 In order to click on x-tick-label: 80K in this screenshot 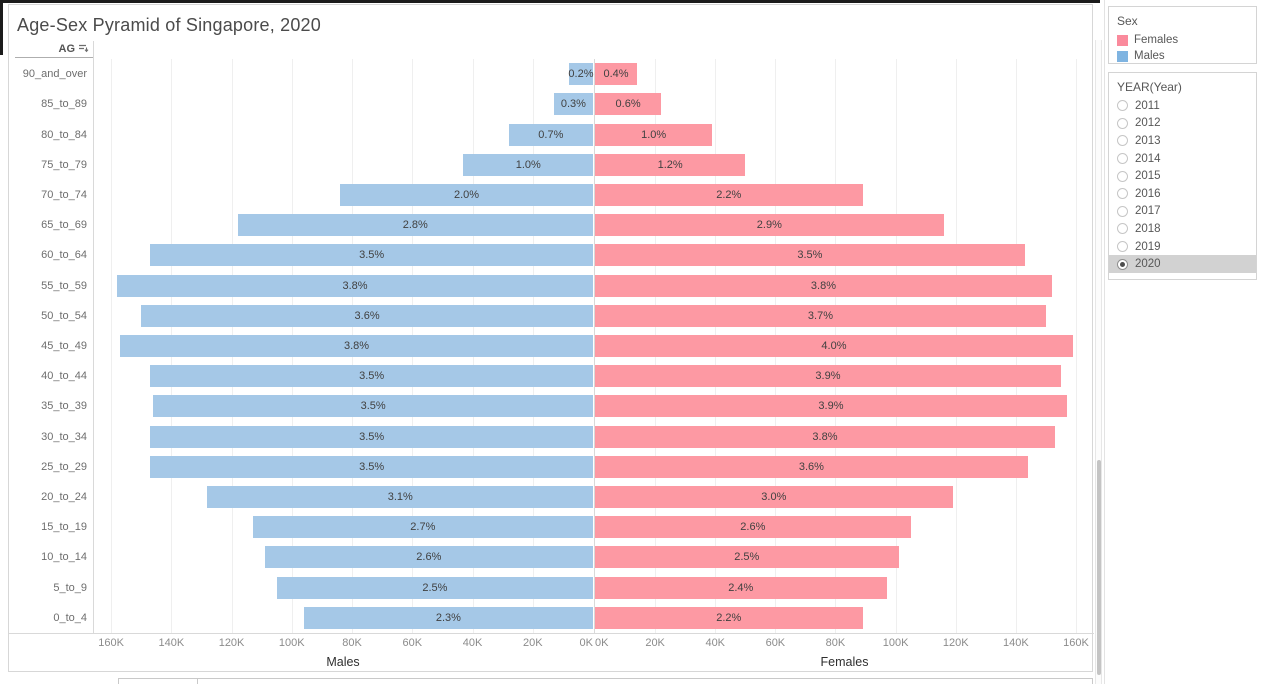, I will do `click(352, 643)`.